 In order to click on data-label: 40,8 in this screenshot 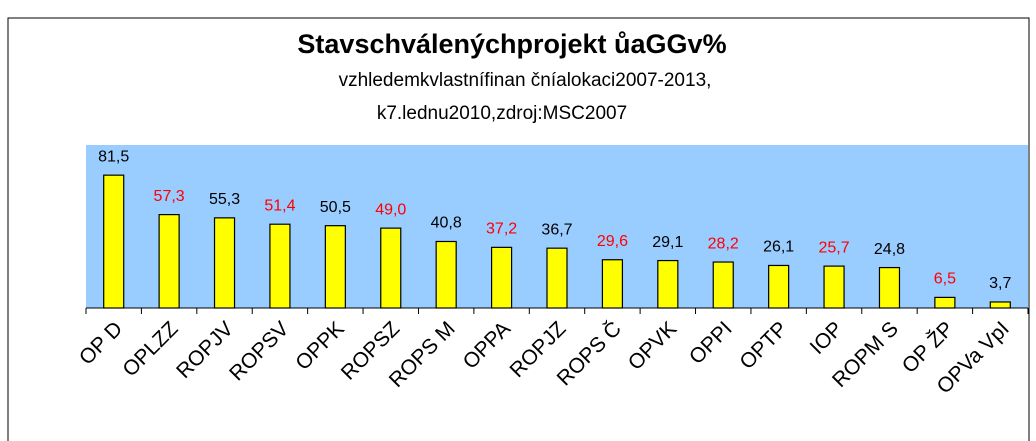, I will do `click(446, 223)`.